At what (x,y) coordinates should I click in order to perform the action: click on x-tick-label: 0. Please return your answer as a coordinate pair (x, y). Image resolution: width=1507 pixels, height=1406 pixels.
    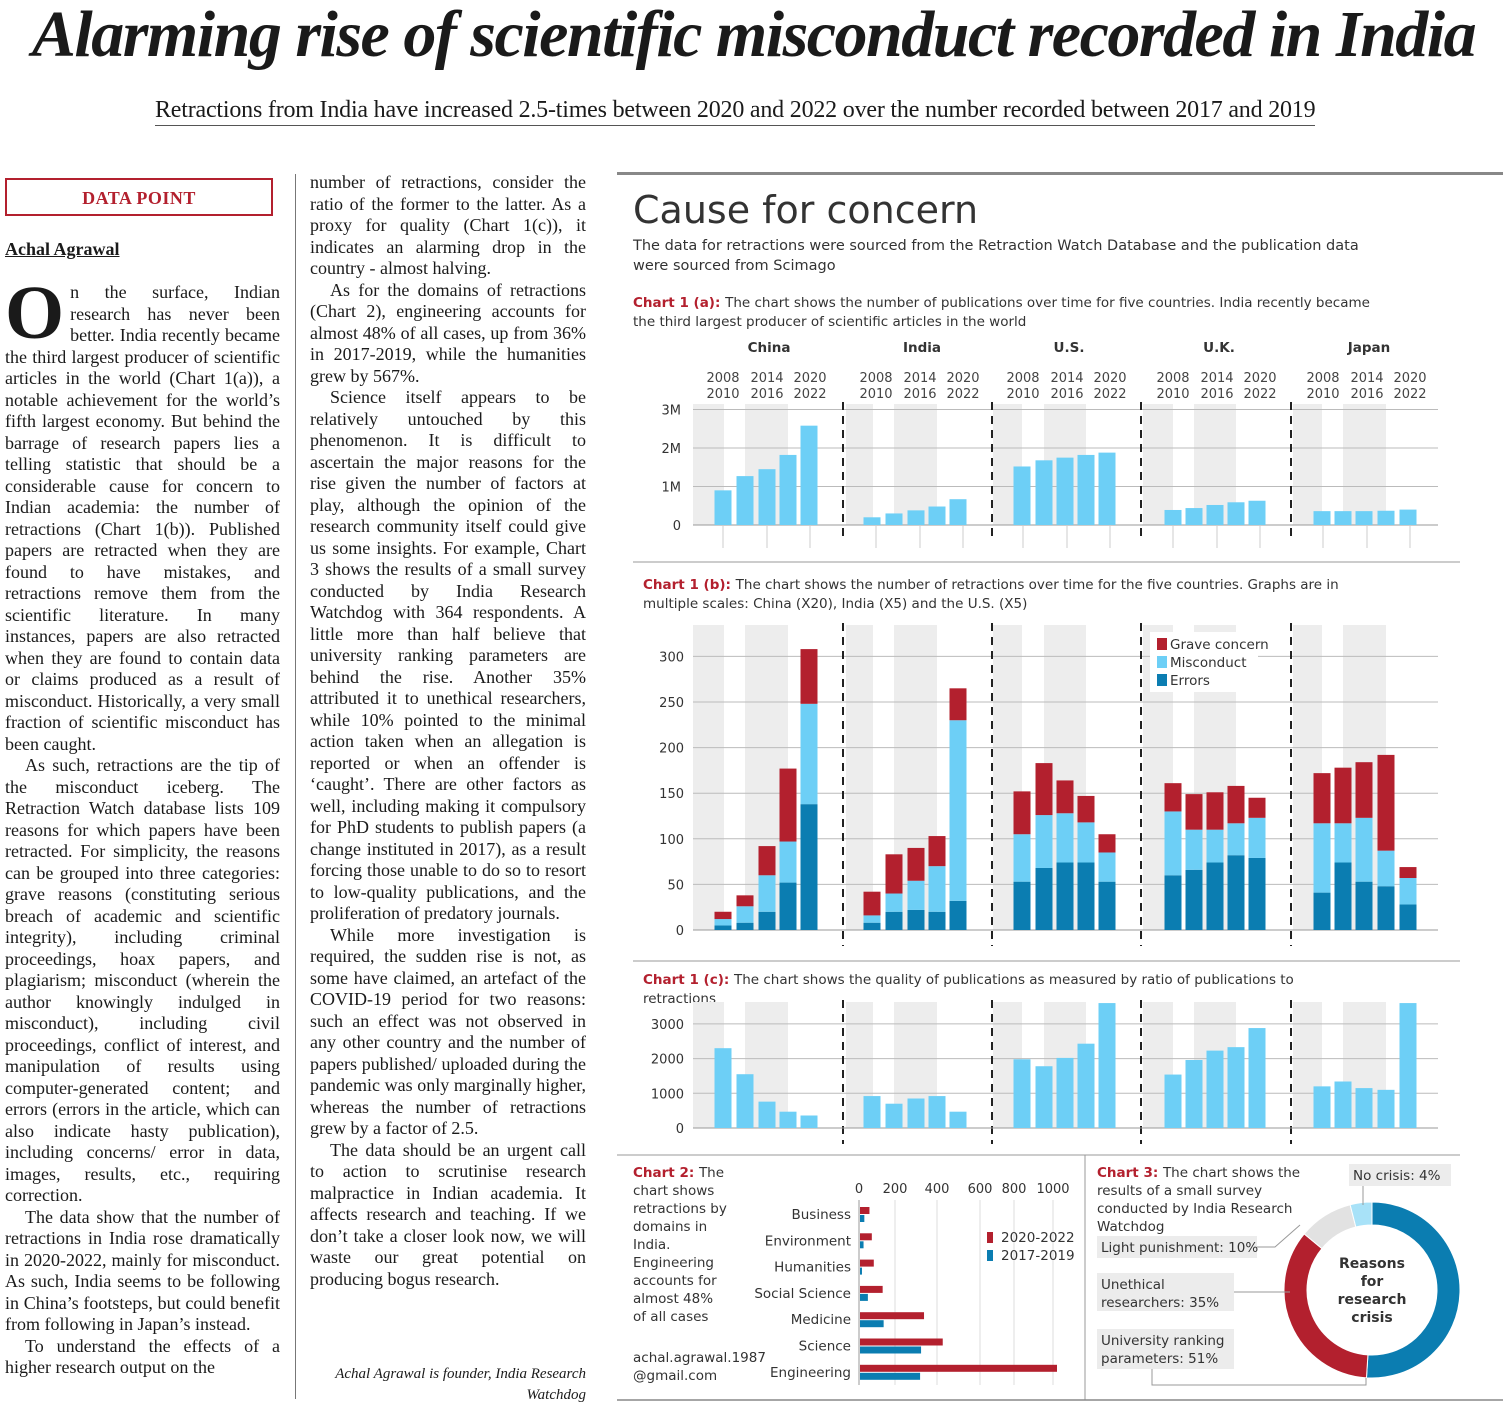
    Looking at the image, I should click on (859, 1189).